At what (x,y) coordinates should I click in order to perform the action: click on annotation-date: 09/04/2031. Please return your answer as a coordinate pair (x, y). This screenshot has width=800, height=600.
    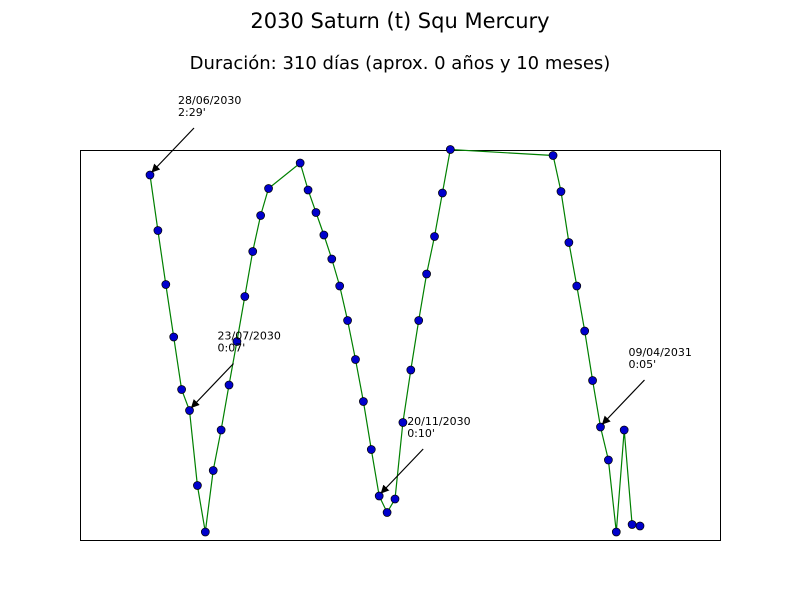
    Looking at the image, I should click on (659, 352).